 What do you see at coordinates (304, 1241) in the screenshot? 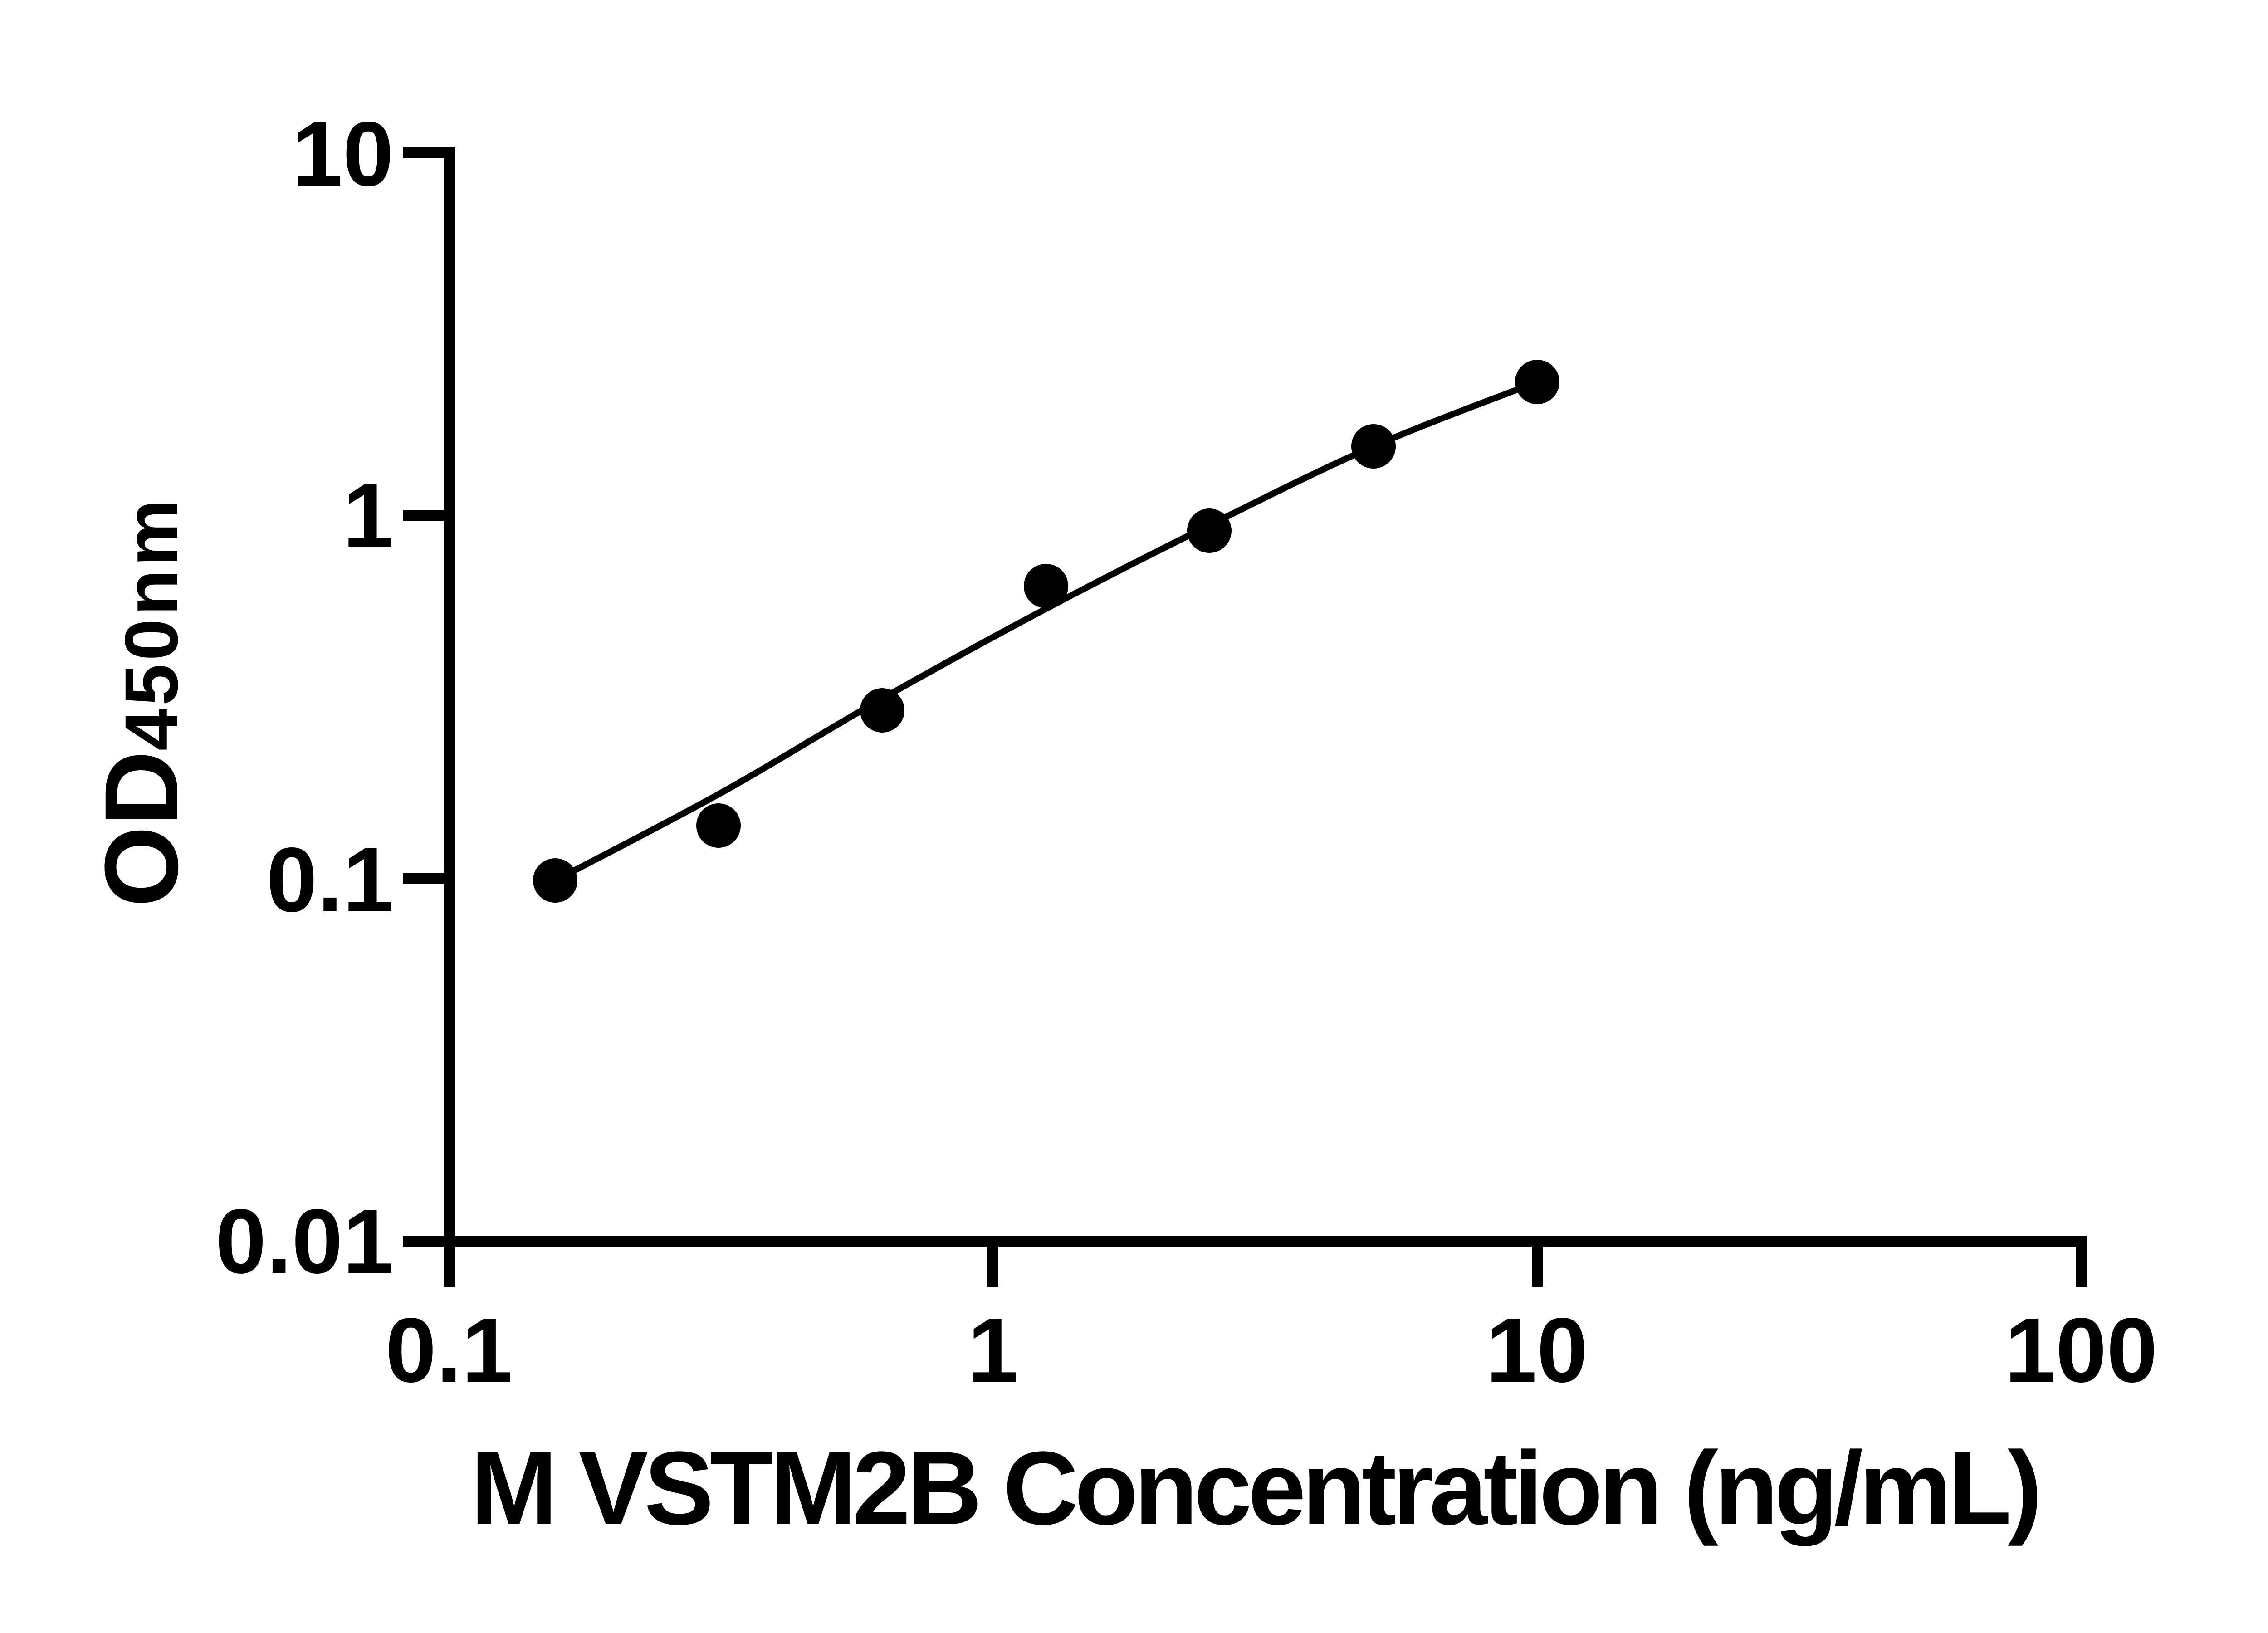
I see `svg-text: 0.01` at bounding box center [304, 1241].